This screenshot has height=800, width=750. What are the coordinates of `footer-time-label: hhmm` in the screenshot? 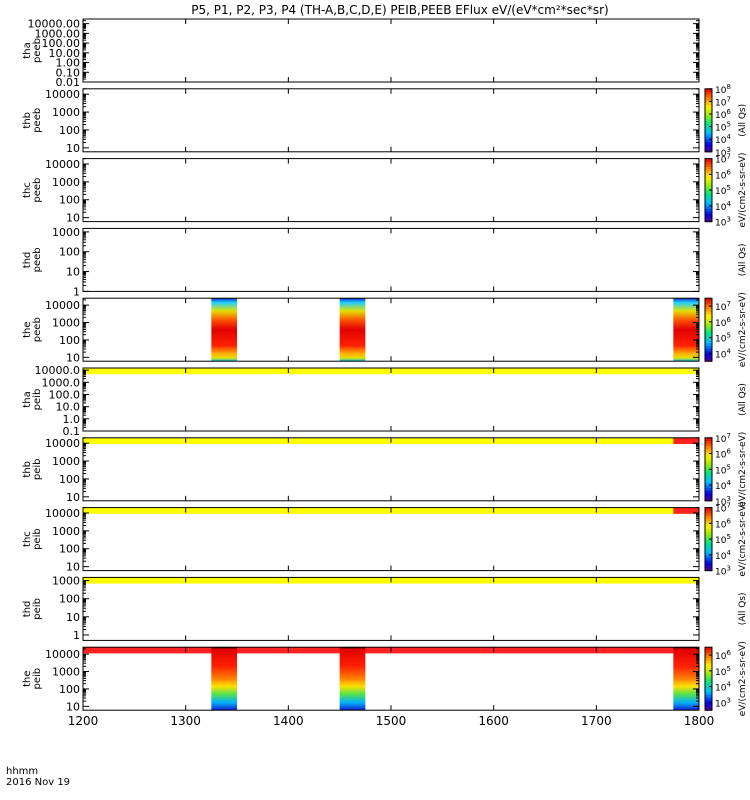 It's located at (22, 771).